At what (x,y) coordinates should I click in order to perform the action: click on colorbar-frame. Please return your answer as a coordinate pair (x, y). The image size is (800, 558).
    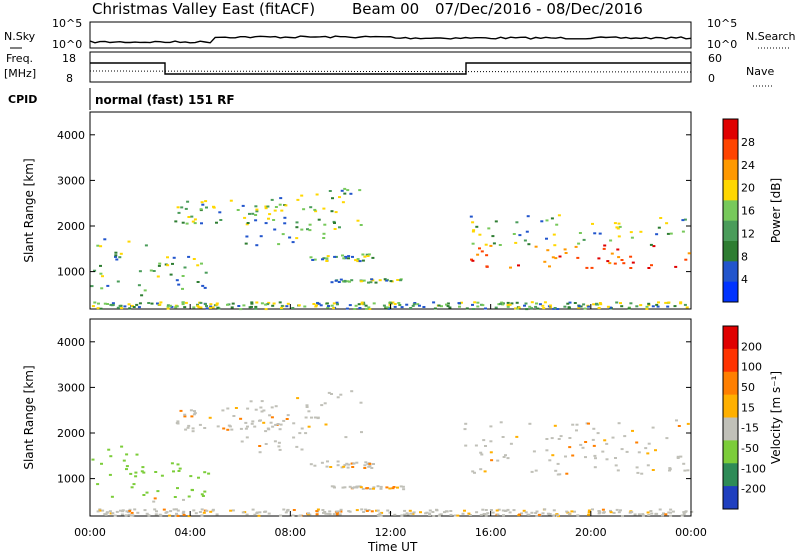
    Looking at the image, I should click on (730, 210).